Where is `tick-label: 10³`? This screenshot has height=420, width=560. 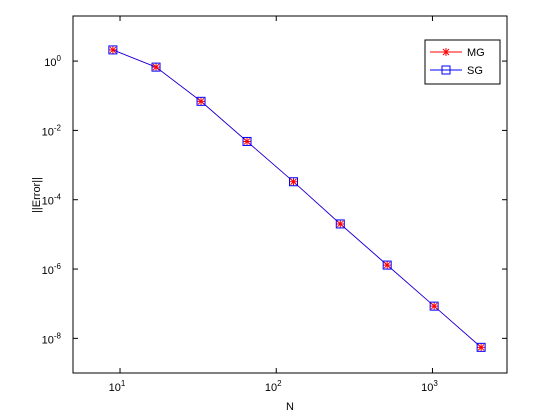
tick-label: 10³ is located at coordinates (429, 386).